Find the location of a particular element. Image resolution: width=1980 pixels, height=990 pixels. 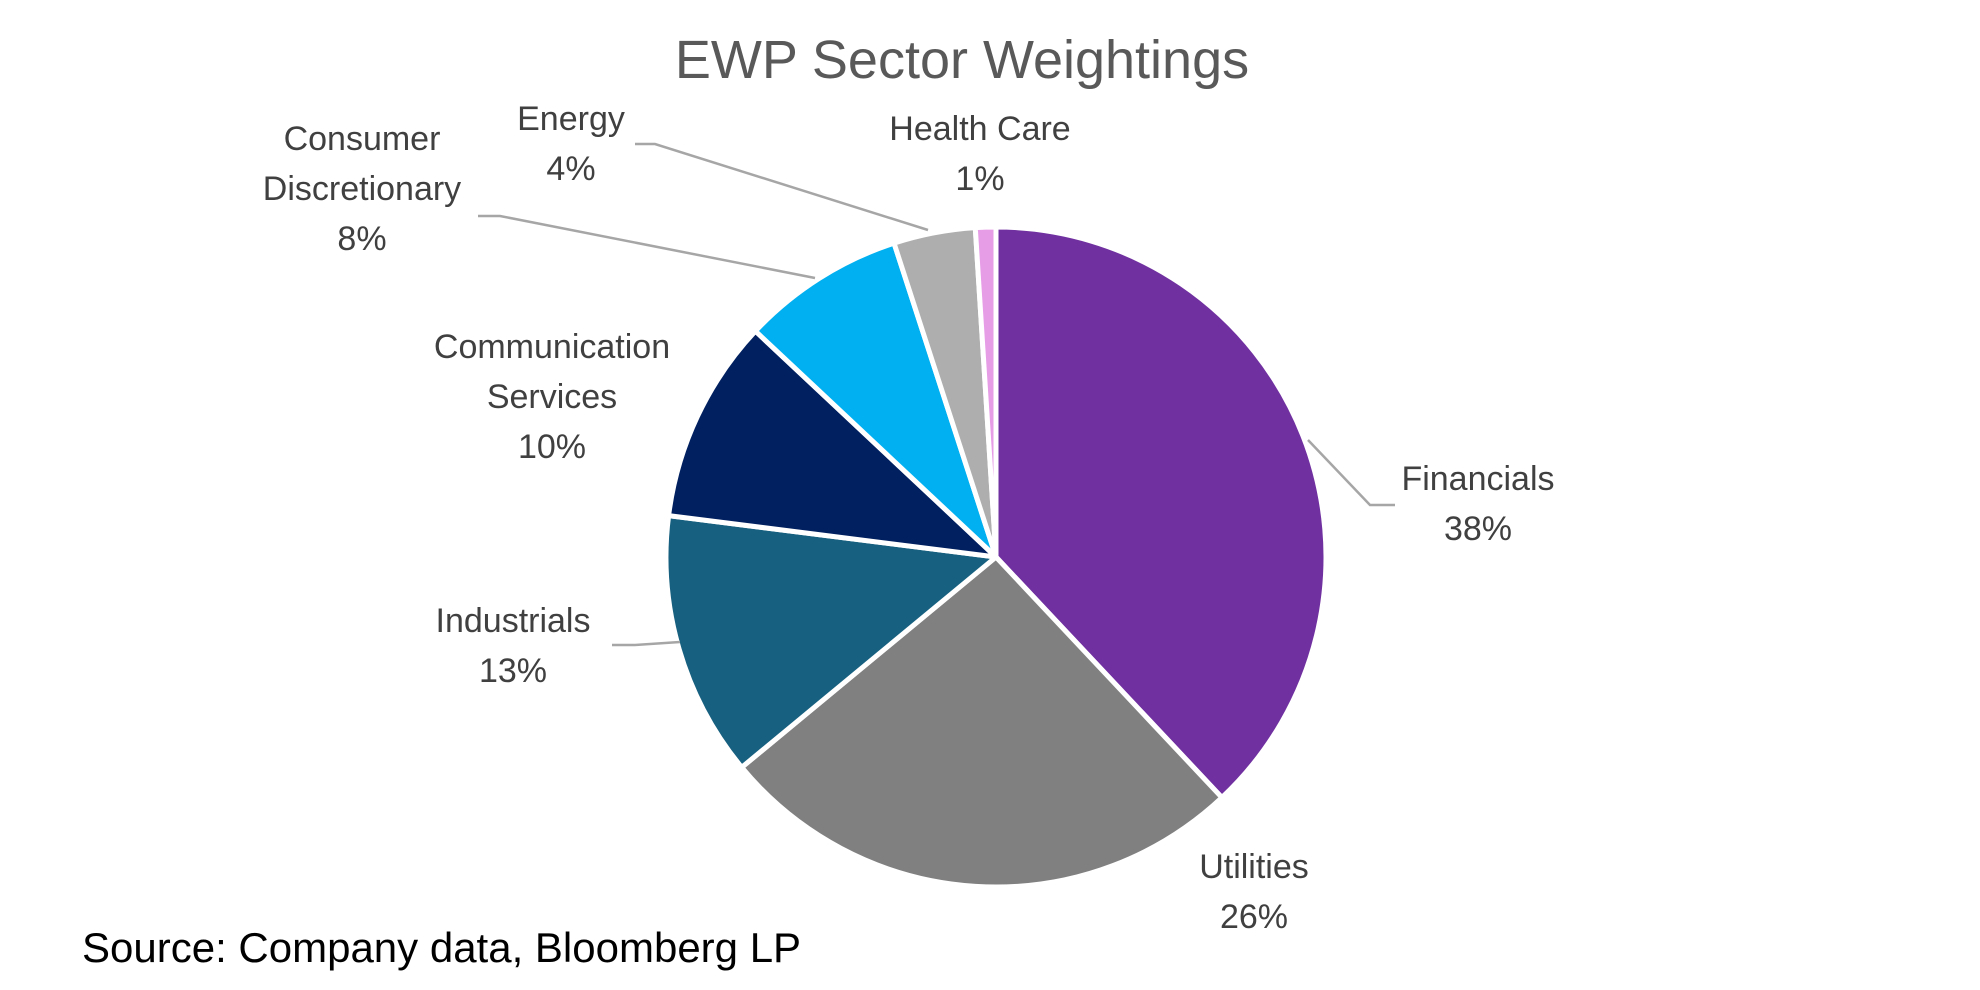

slice-label-energy: Energy 4% is located at coordinates (571, 144).